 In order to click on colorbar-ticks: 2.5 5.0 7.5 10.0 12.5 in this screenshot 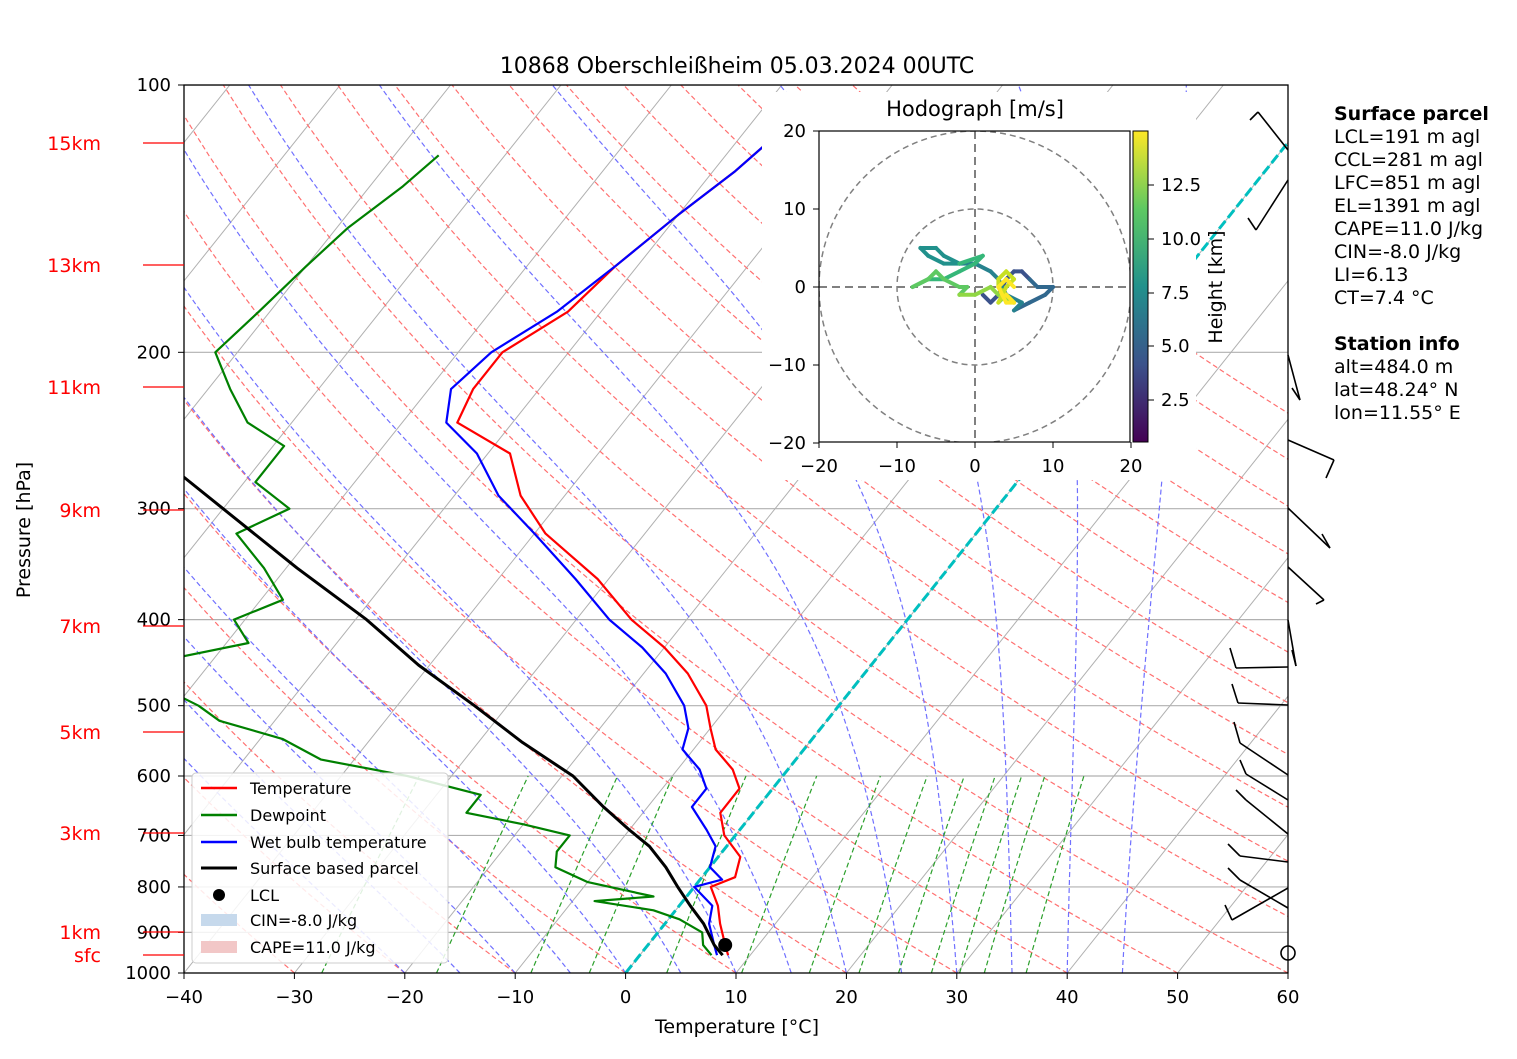, I will do `click(1174, 293)`.